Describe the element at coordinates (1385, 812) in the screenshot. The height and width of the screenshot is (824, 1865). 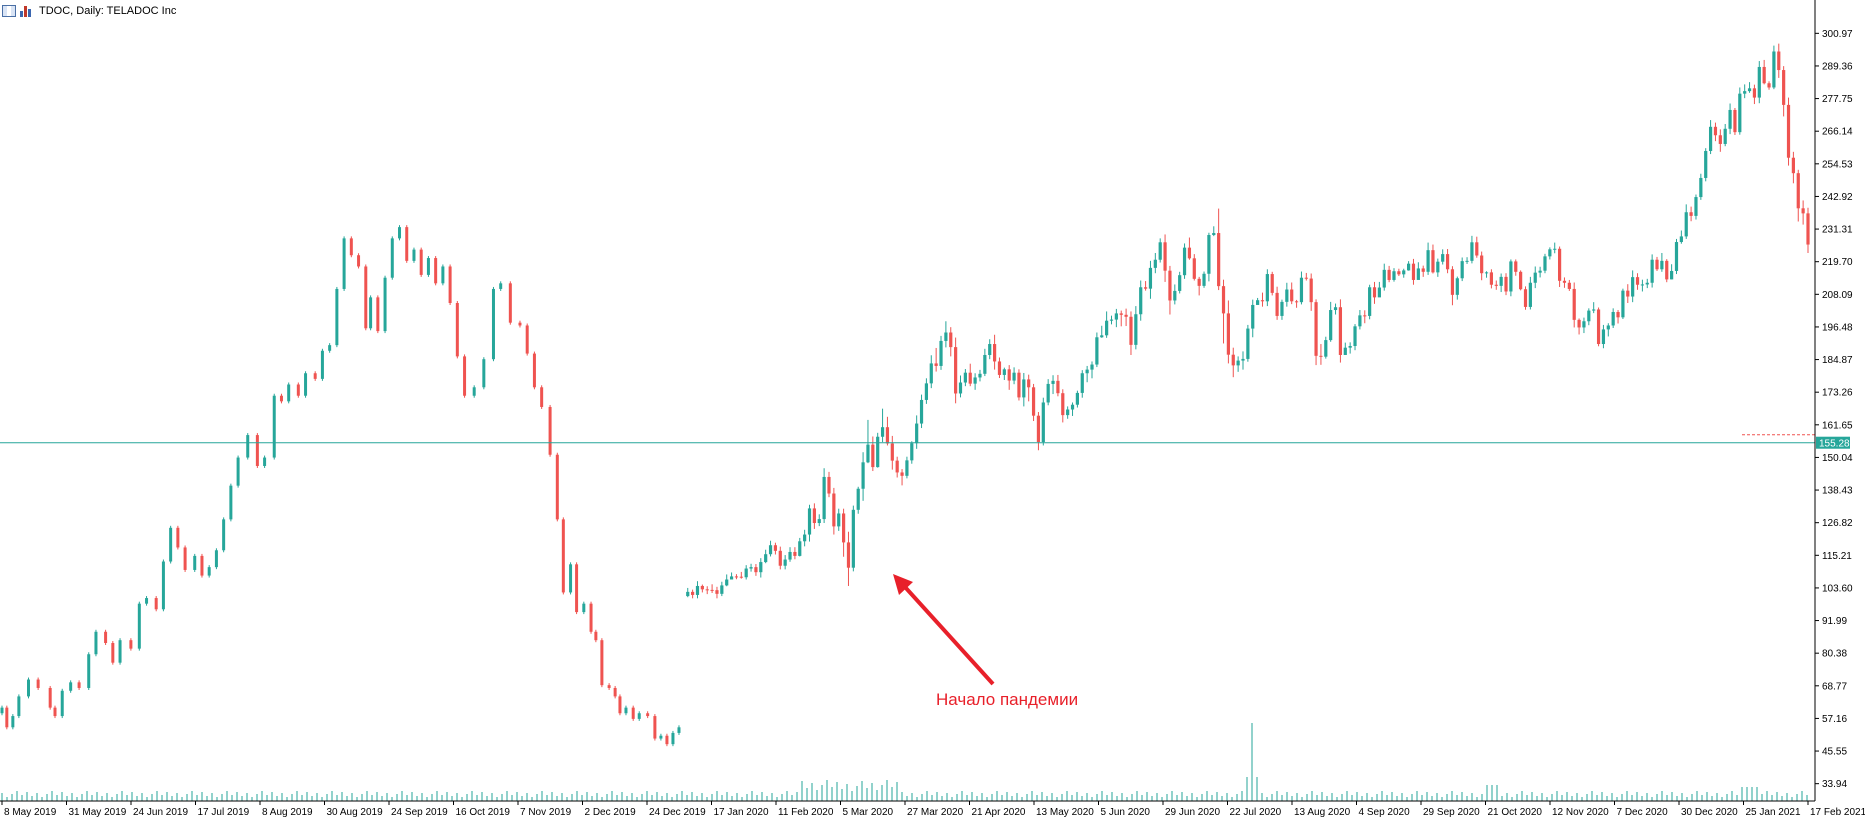
I see `time-tick-label: 4 Sep 2020` at that location.